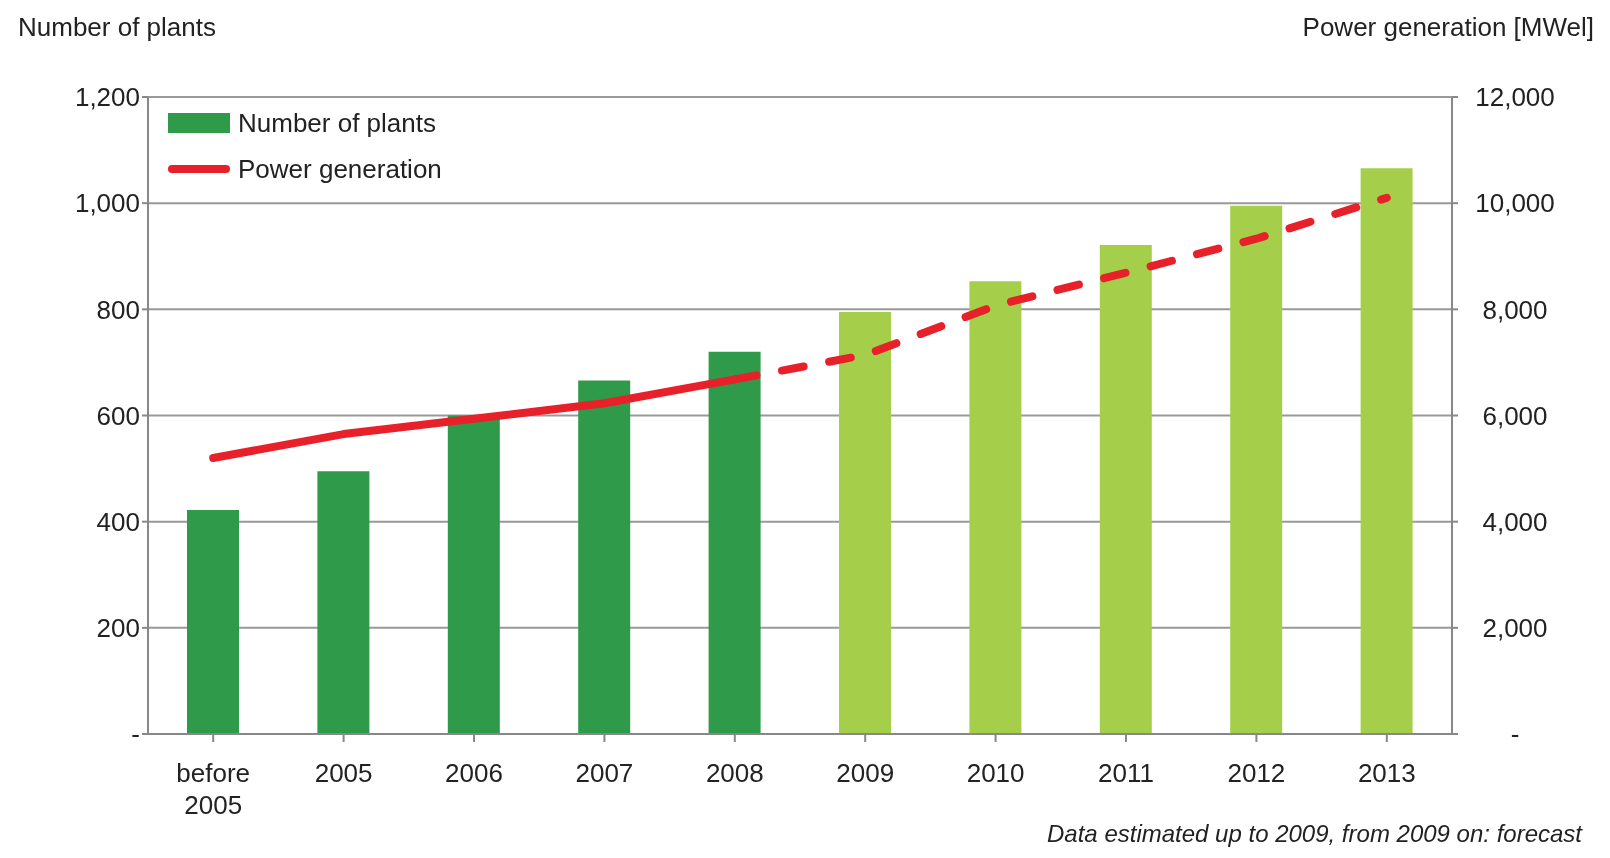 The width and height of the screenshot is (1610, 858). Describe the element at coordinates (117, 27) in the screenshot. I see `y-axis-title: Number of plants` at that location.